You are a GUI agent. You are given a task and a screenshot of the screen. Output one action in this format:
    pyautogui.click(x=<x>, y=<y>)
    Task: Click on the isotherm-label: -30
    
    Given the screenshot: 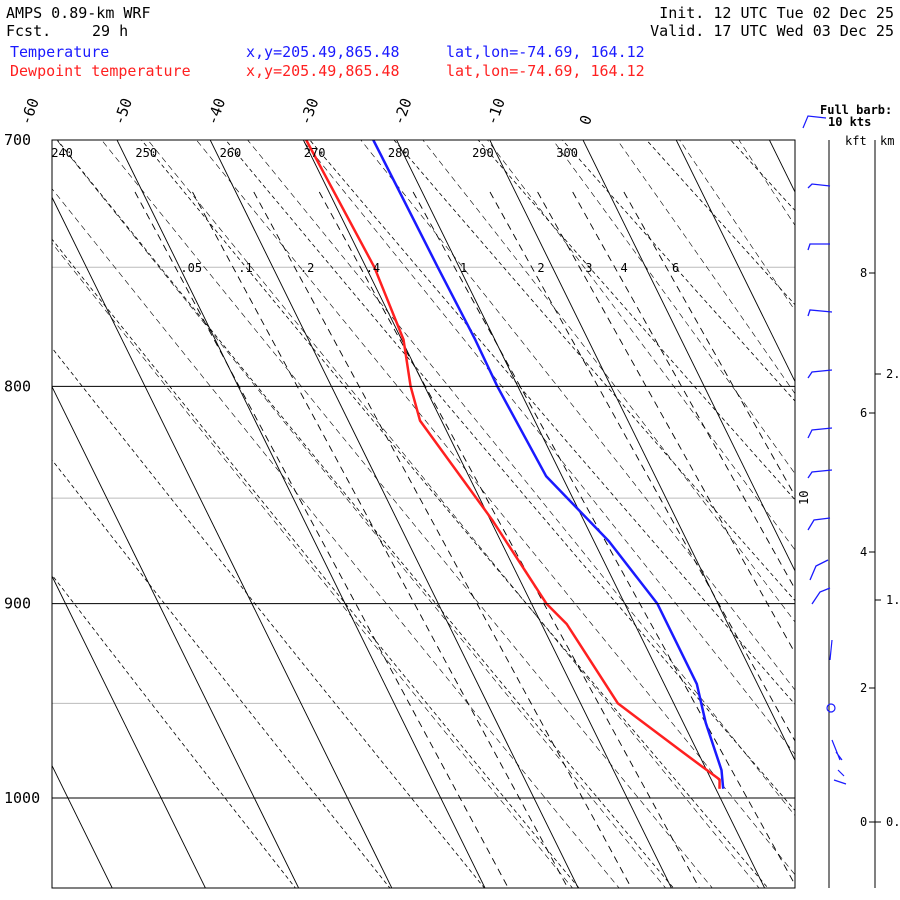 What is the action you would take?
    pyautogui.click(x=309, y=112)
    